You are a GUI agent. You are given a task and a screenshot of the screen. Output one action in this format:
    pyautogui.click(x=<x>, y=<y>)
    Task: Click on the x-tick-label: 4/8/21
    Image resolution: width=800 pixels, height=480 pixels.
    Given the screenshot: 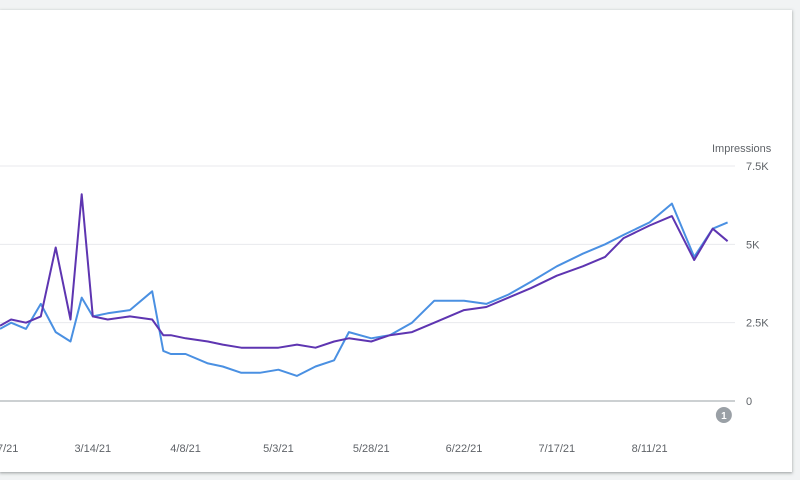 What is the action you would take?
    pyautogui.click(x=185, y=449)
    